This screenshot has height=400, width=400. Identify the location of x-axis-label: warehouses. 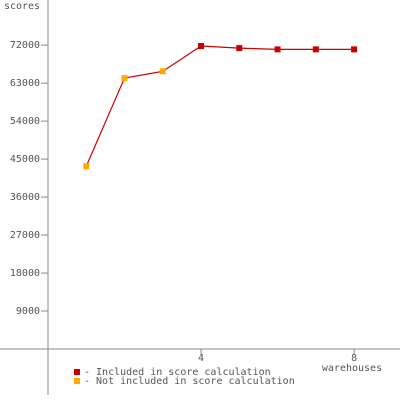
(352, 368).